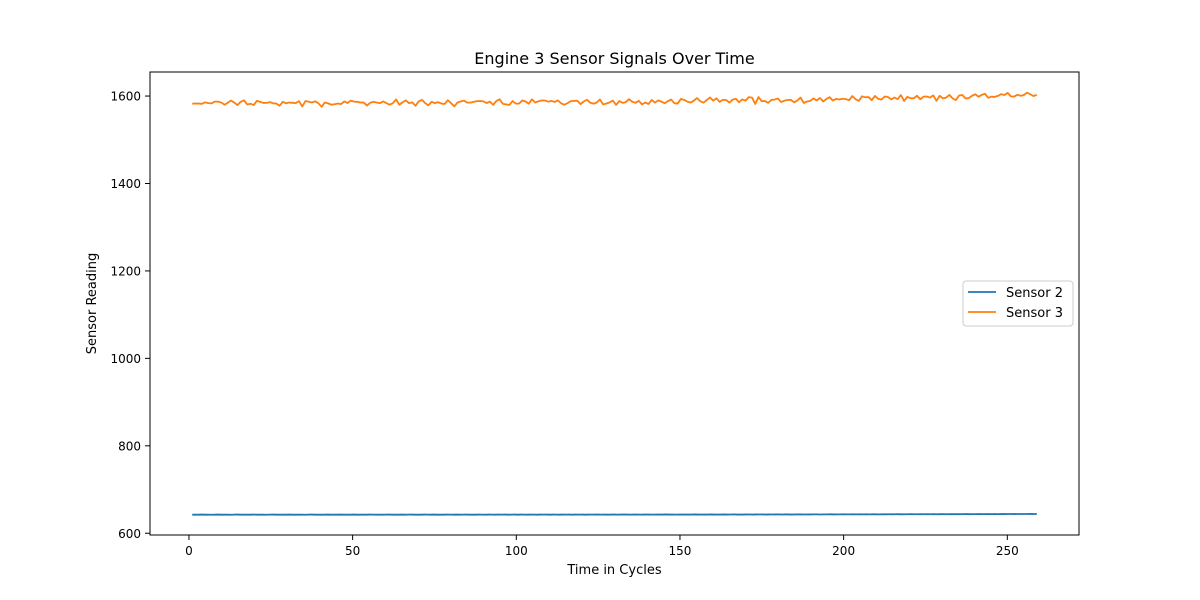 Image resolution: width=1200 pixels, height=600 pixels. Describe the element at coordinates (1018, 303) in the screenshot. I see `legend: Sensor 2 Sensor 3` at that location.